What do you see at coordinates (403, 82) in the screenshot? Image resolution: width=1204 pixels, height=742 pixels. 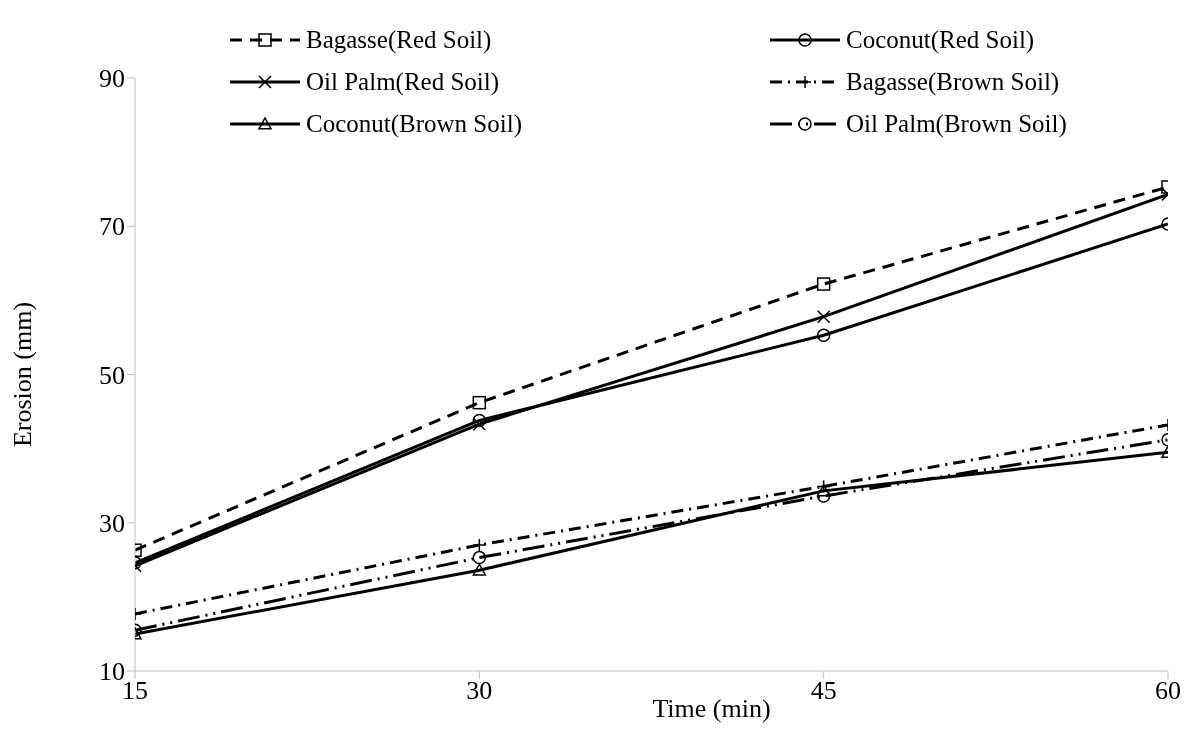 I see `legend-label: Oil Palm(Red Soil)` at bounding box center [403, 82].